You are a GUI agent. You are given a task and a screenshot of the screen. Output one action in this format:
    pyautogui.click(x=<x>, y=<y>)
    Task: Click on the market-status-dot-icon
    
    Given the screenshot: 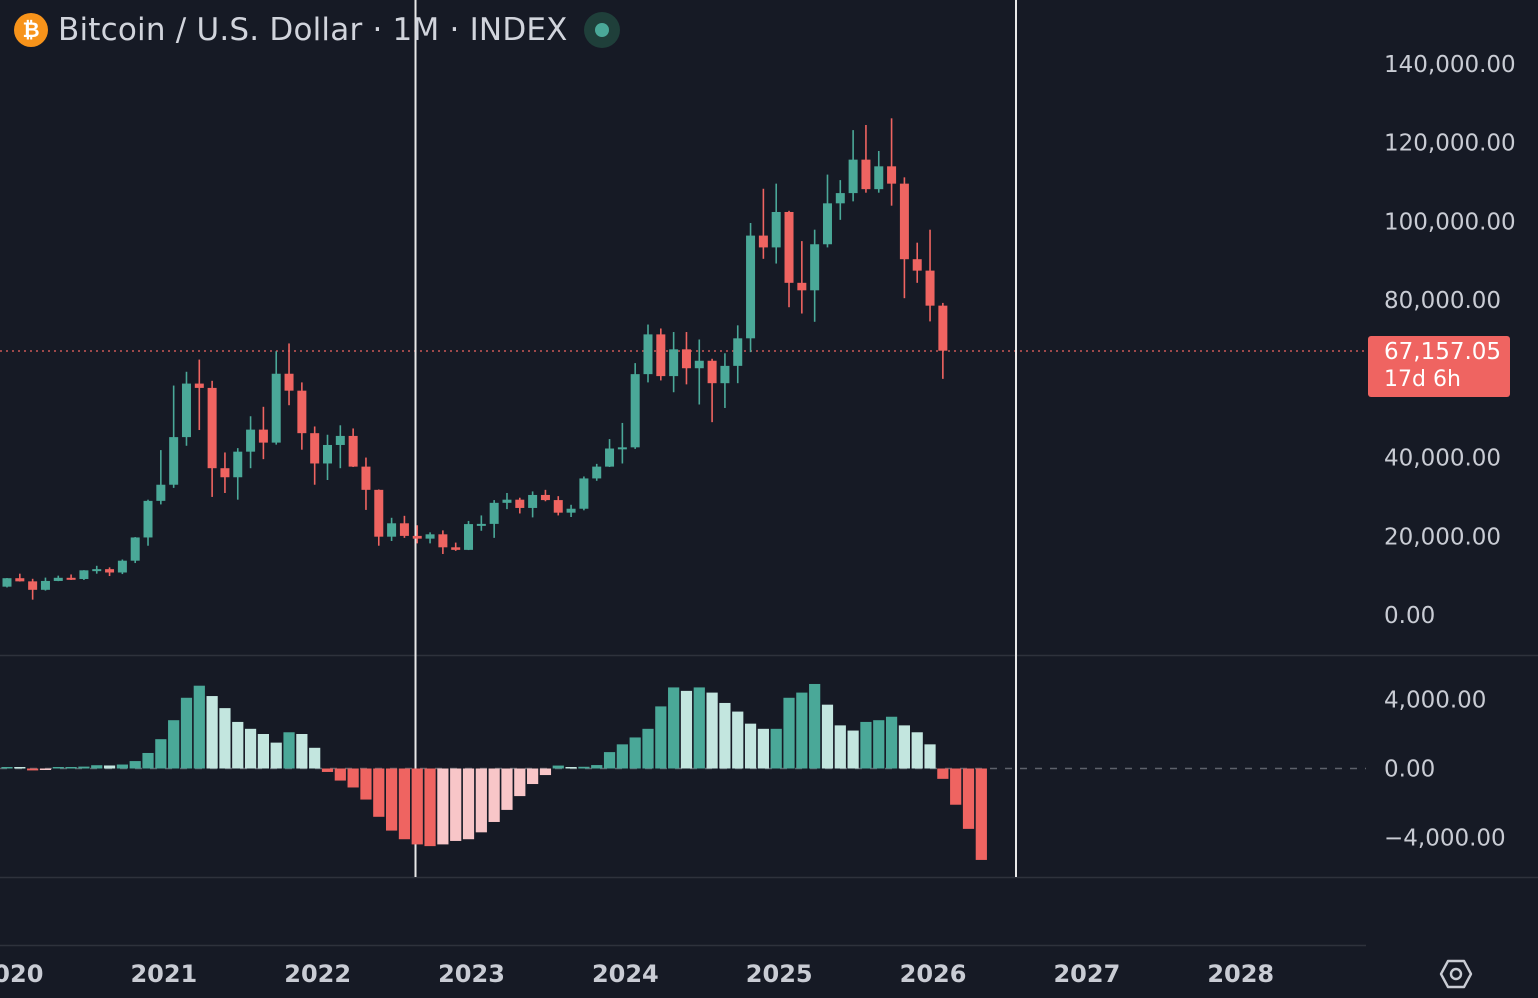 What is the action you would take?
    pyautogui.click(x=601, y=30)
    